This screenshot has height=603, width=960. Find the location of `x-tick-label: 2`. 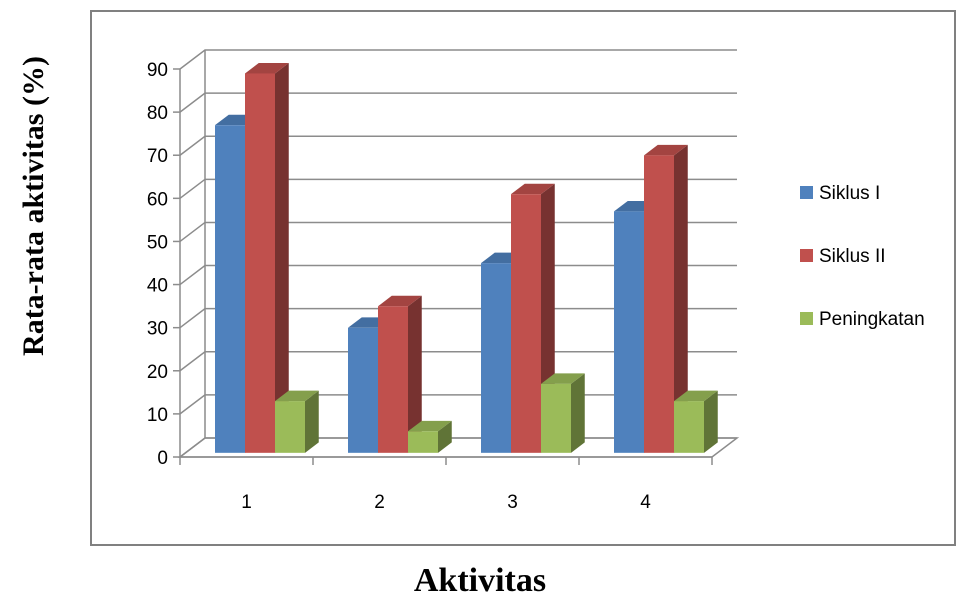

x-tick-label: 2 is located at coordinates (379, 502).